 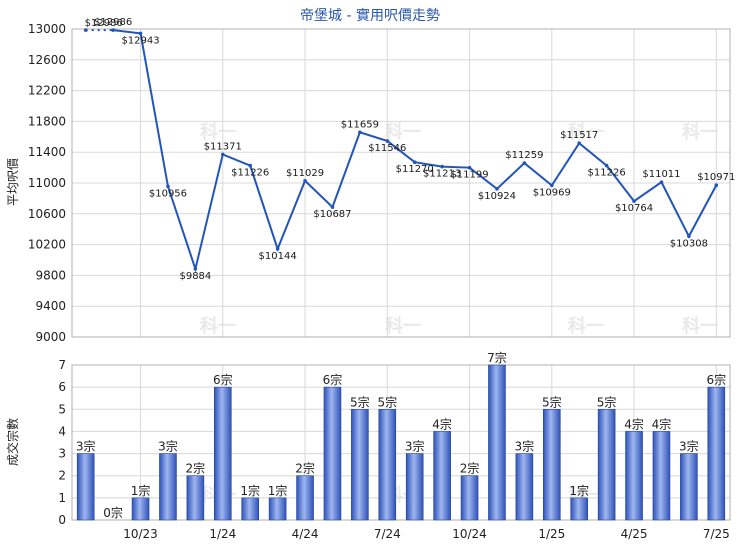 What do you see at coordinates (62, 454) in the screenshot?
I see `count-tick-label: 3` at bounding box center [62, 454].